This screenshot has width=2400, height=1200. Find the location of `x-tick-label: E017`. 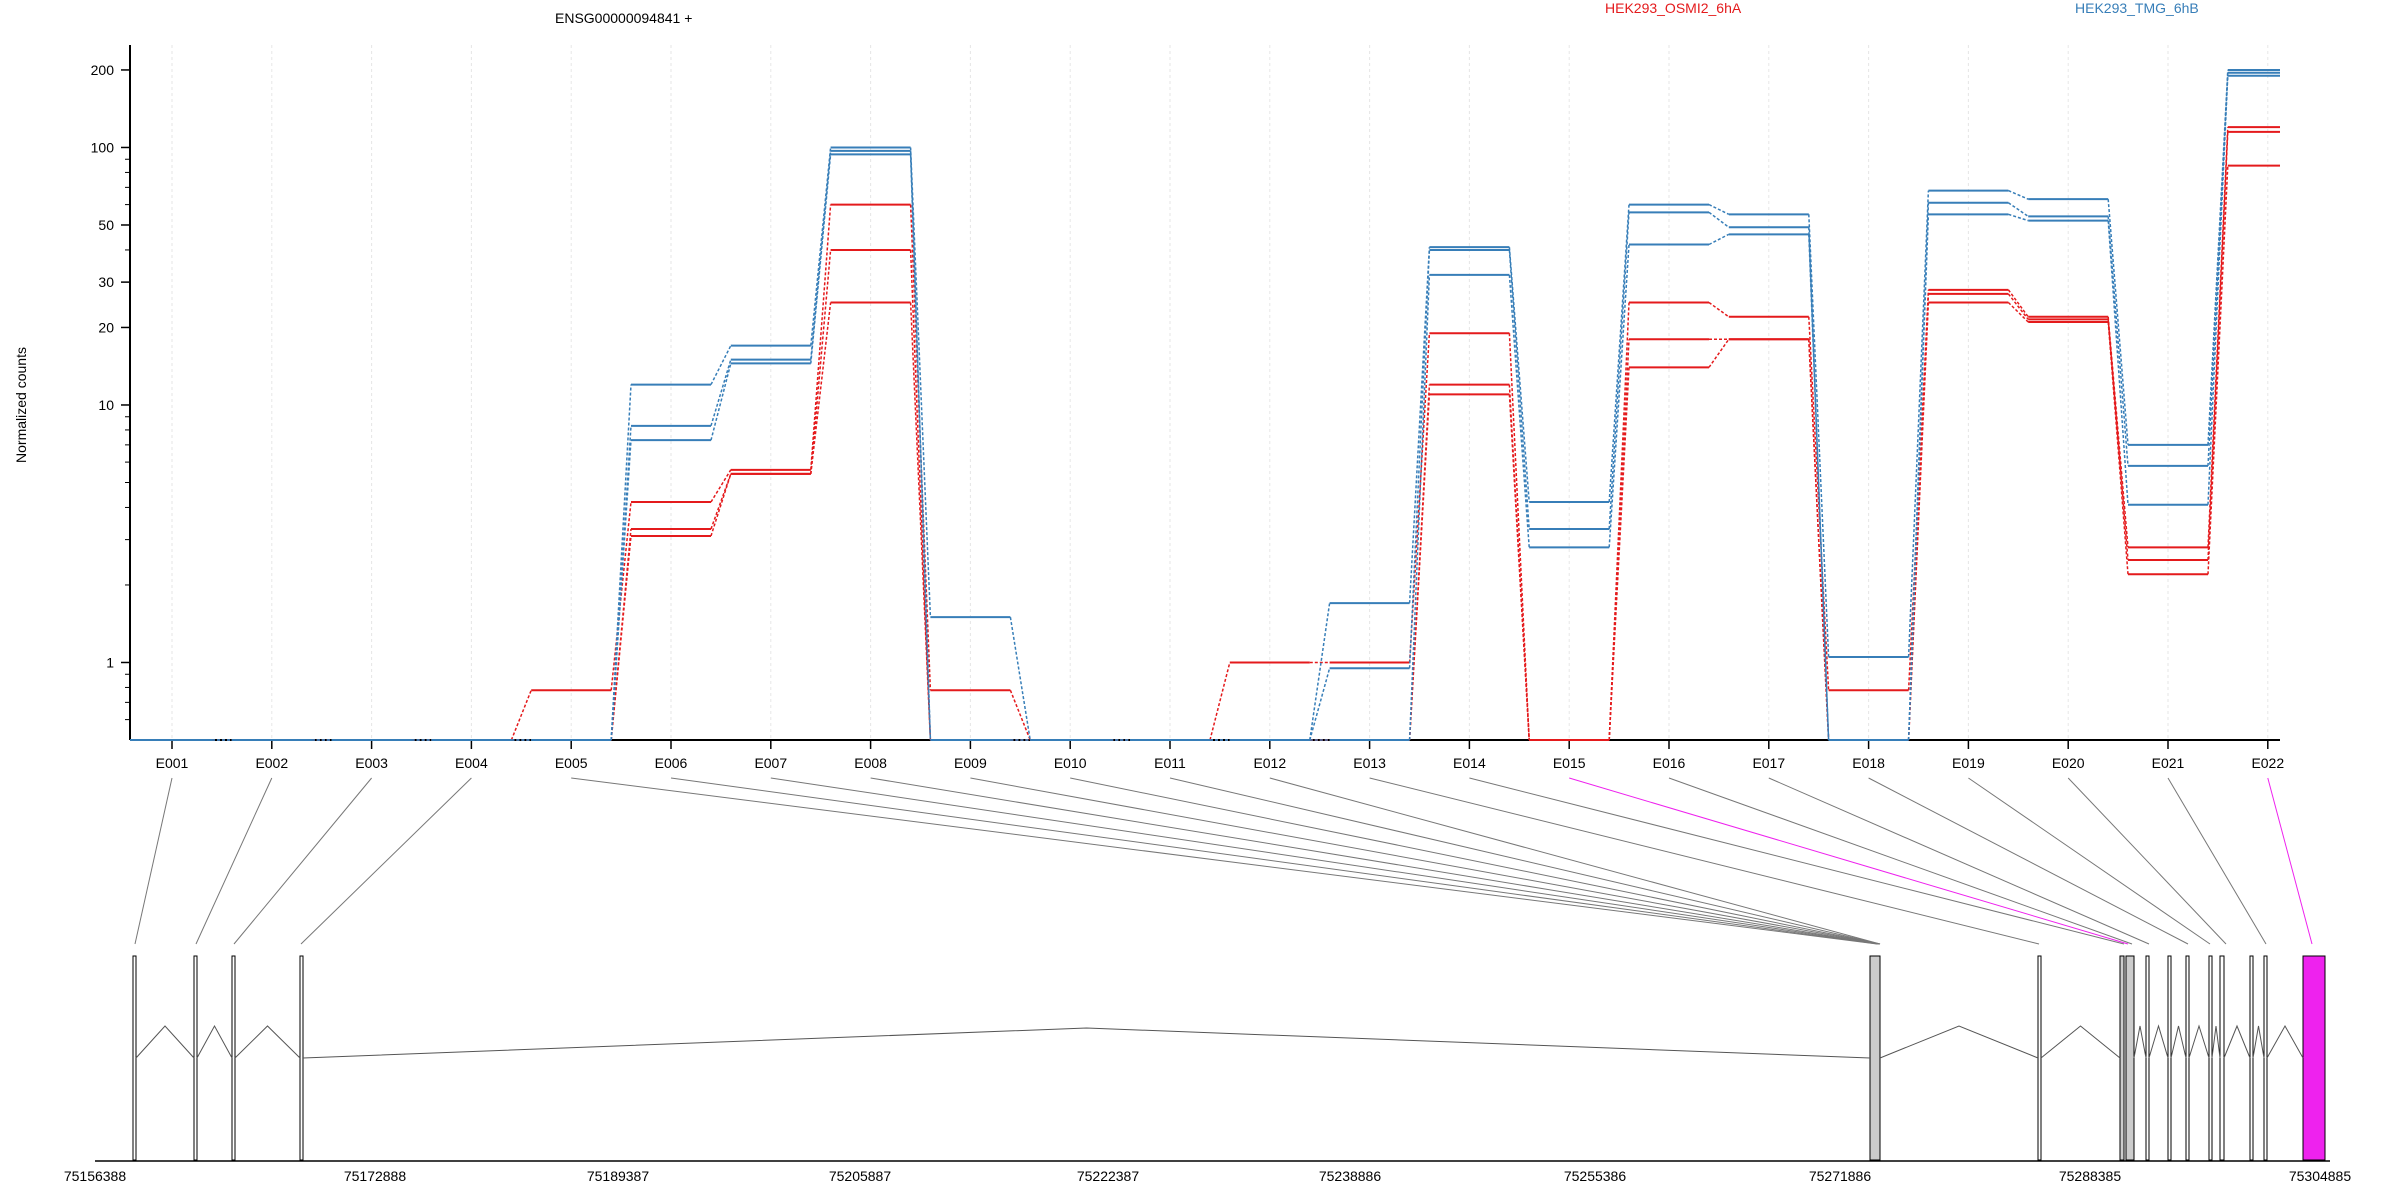

x-tick-label: E017 is located at coordinates (1768, 763).